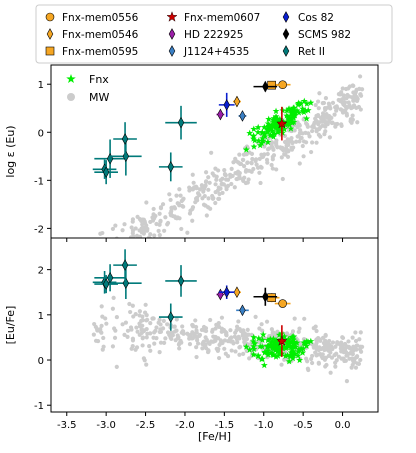 The width and height of the screenshot is (416, 453). Describe the element at coordinates (214, 34) in the screenshot. I see `legend-frame` at that location.